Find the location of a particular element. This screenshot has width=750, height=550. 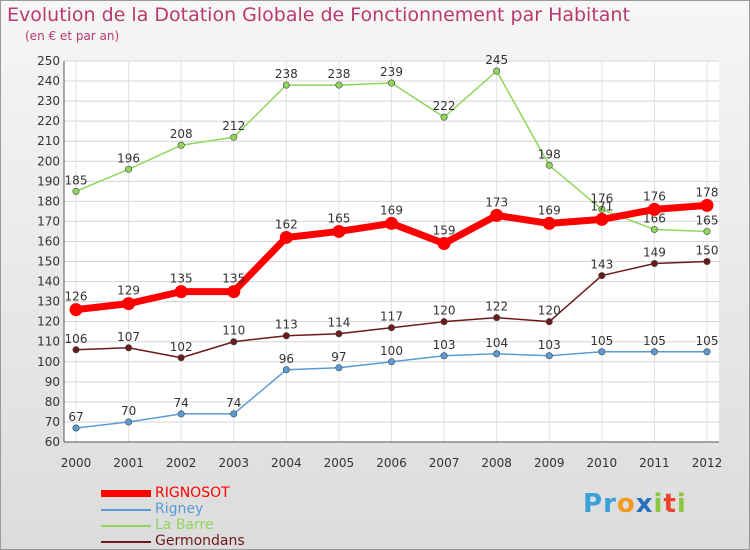

y-tick-label: 170 is located at coordinates (48, 221).